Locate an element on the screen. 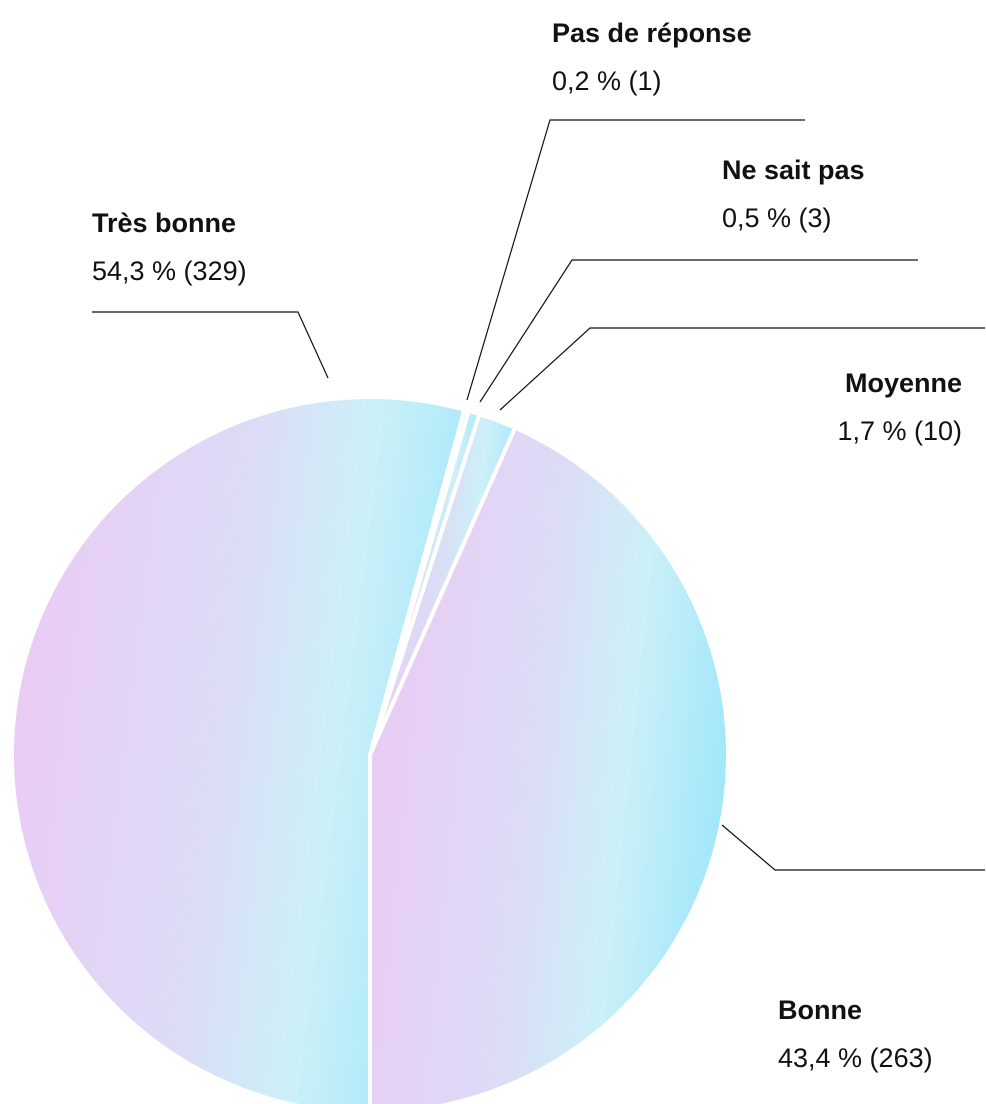  slice-value-label: 43,4 % (263) is located at coordinates (855, 1058).